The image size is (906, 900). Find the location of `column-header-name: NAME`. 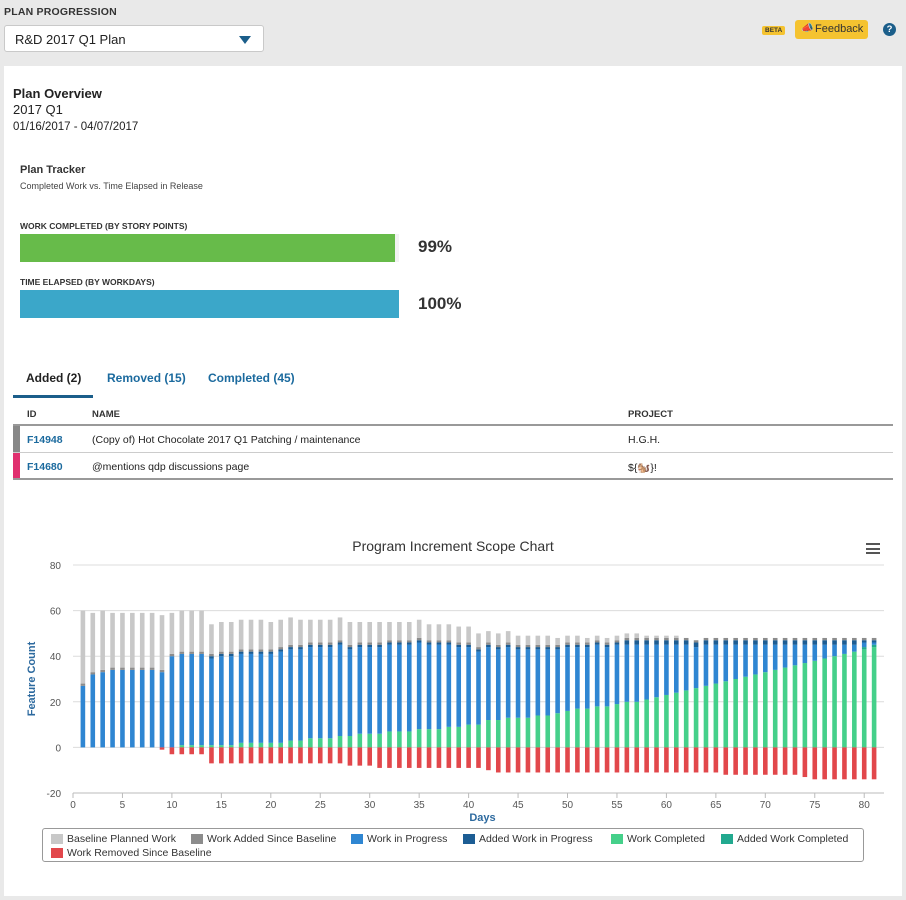

column-header-name: NAME is located at coordinates (106, 414).